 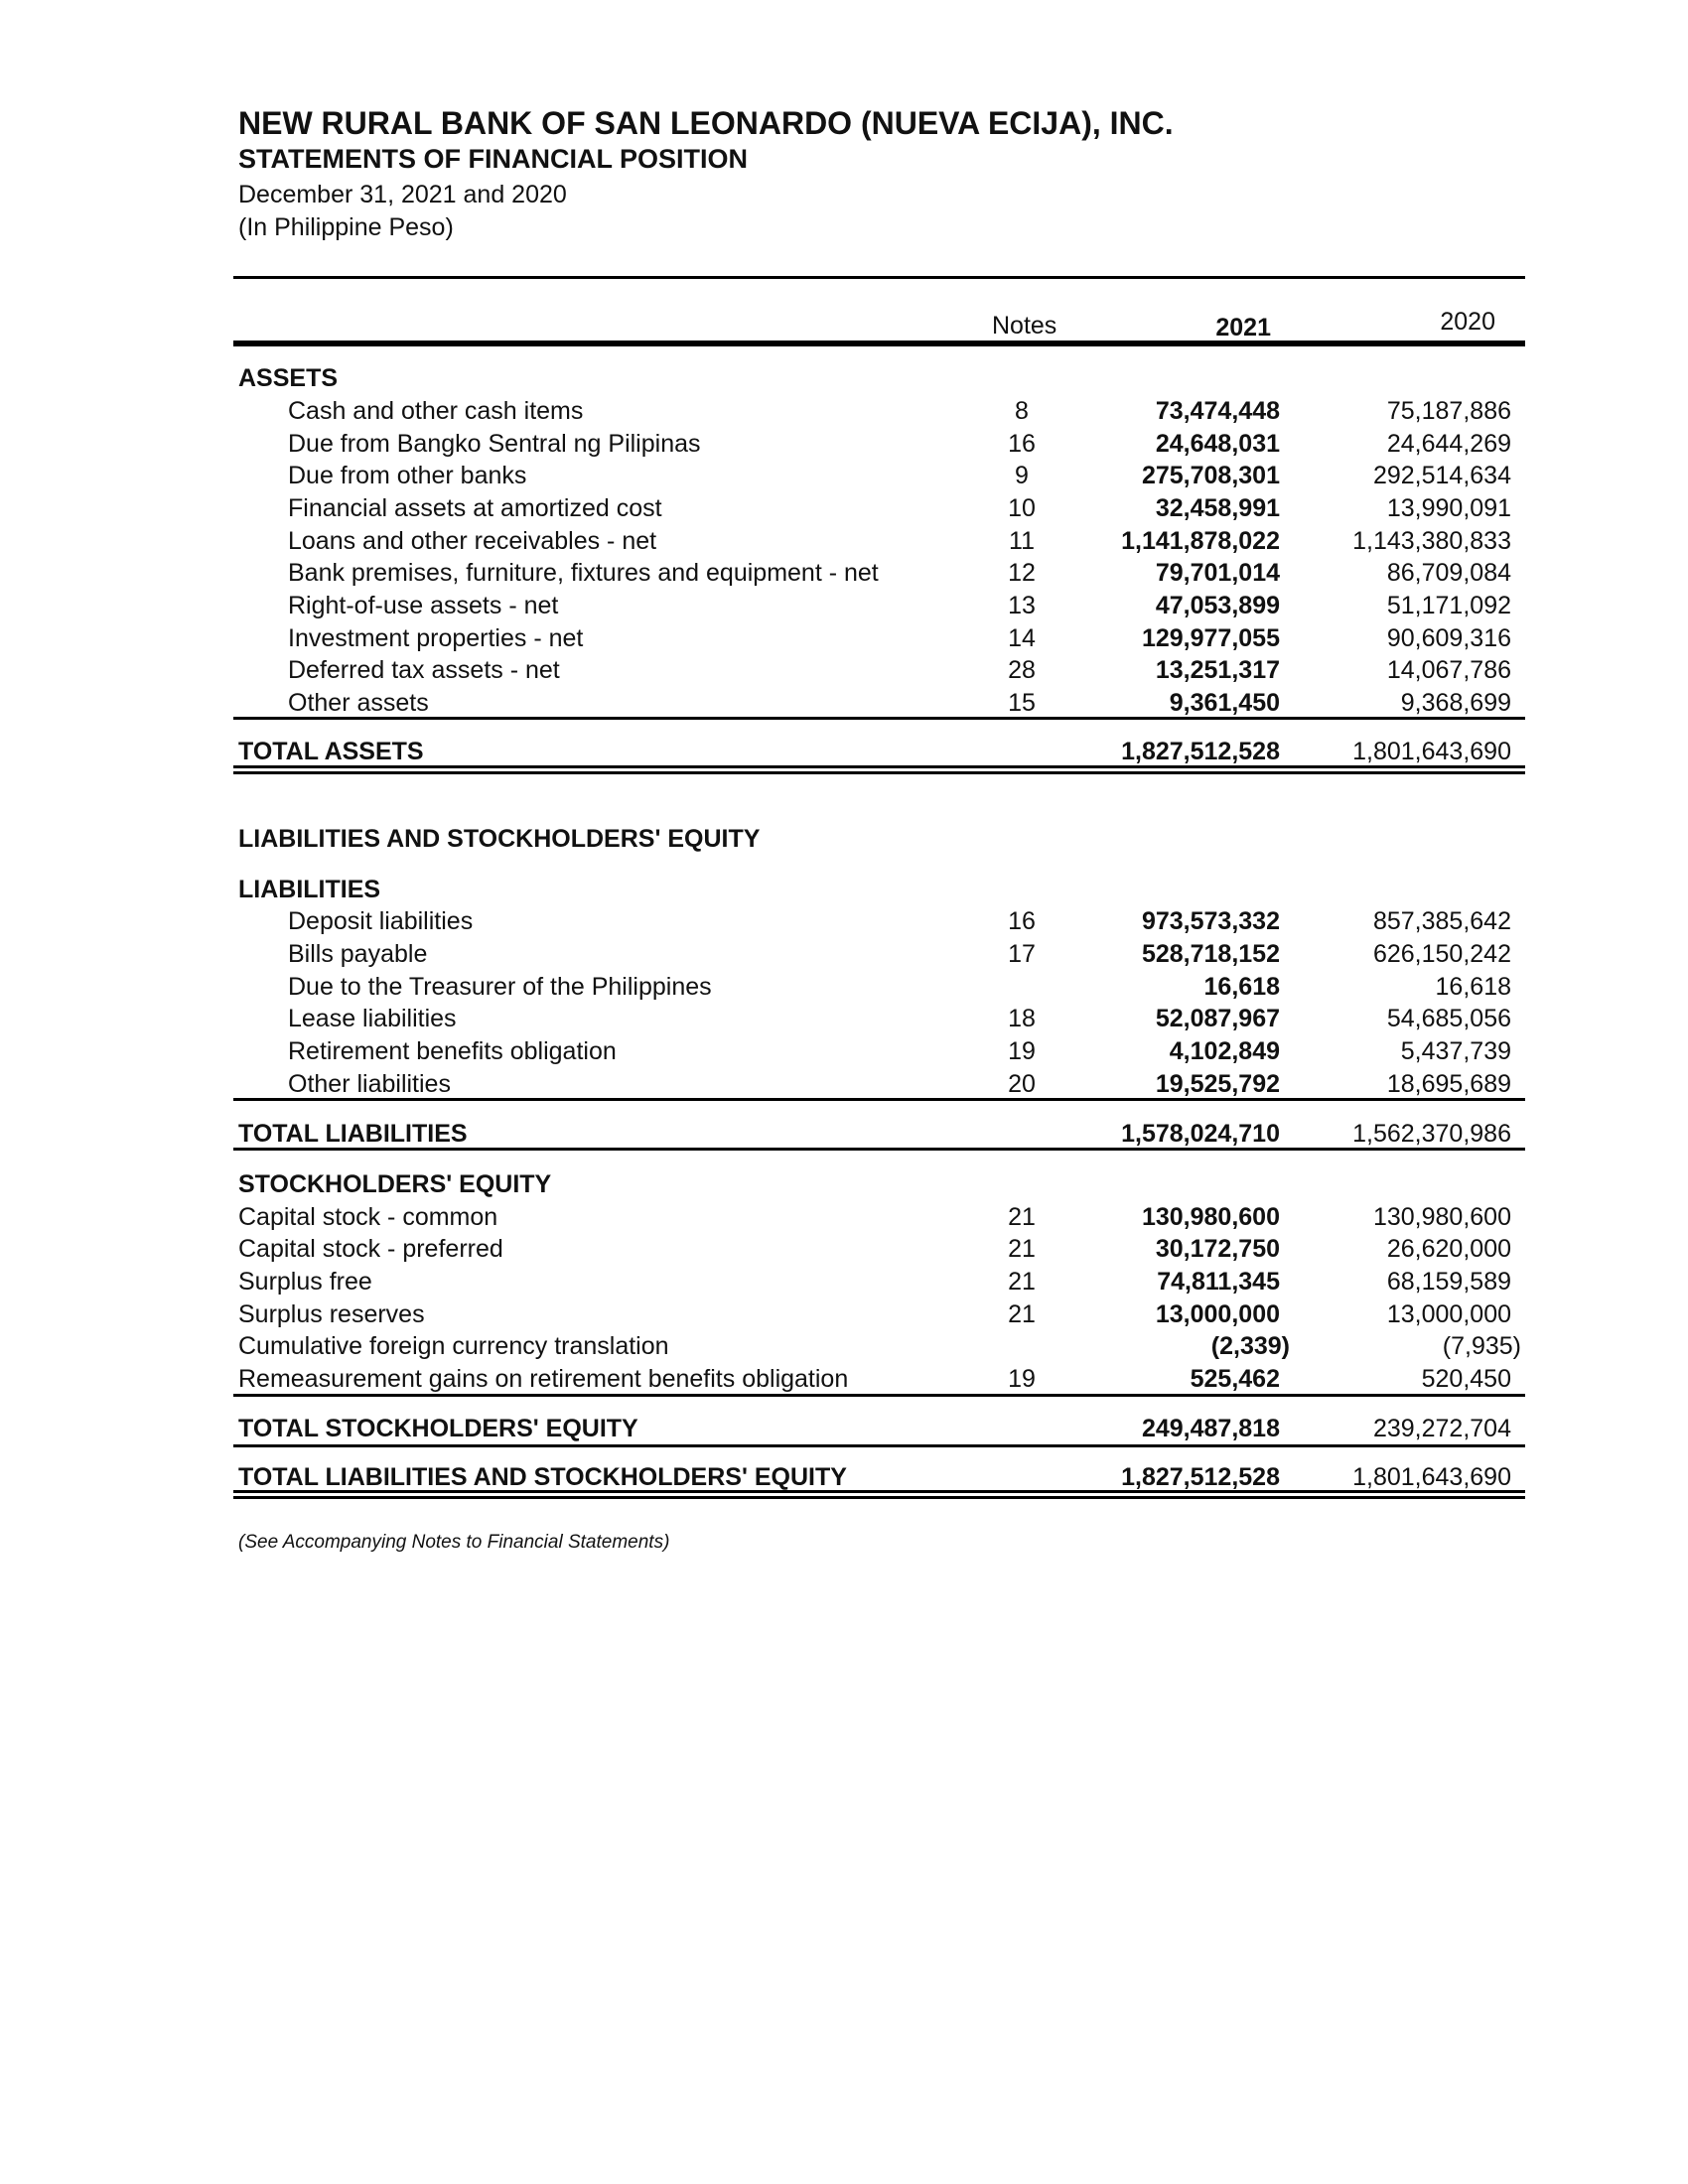 What do you see at coordinates (1210, 954) in the screenshot?
I see `value-2021: 528,718,152` at bounding box center [1210, 954].